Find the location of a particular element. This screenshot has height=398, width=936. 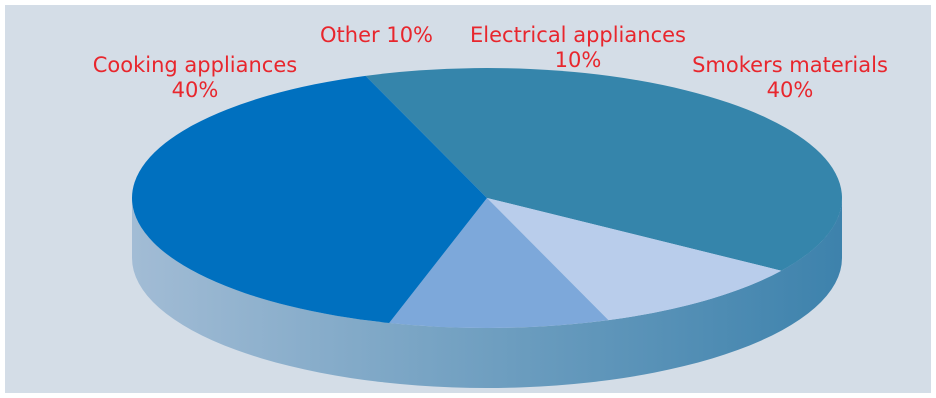

slice-label-other: Other 10% is located at coordinates (376, 35).